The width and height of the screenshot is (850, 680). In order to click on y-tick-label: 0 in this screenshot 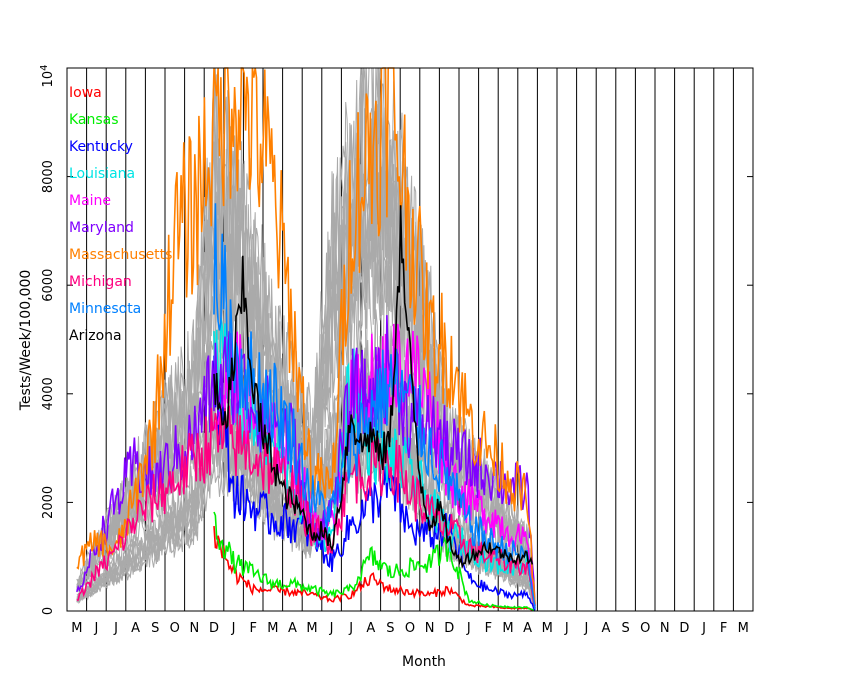, I will do `click(48, 611)`.